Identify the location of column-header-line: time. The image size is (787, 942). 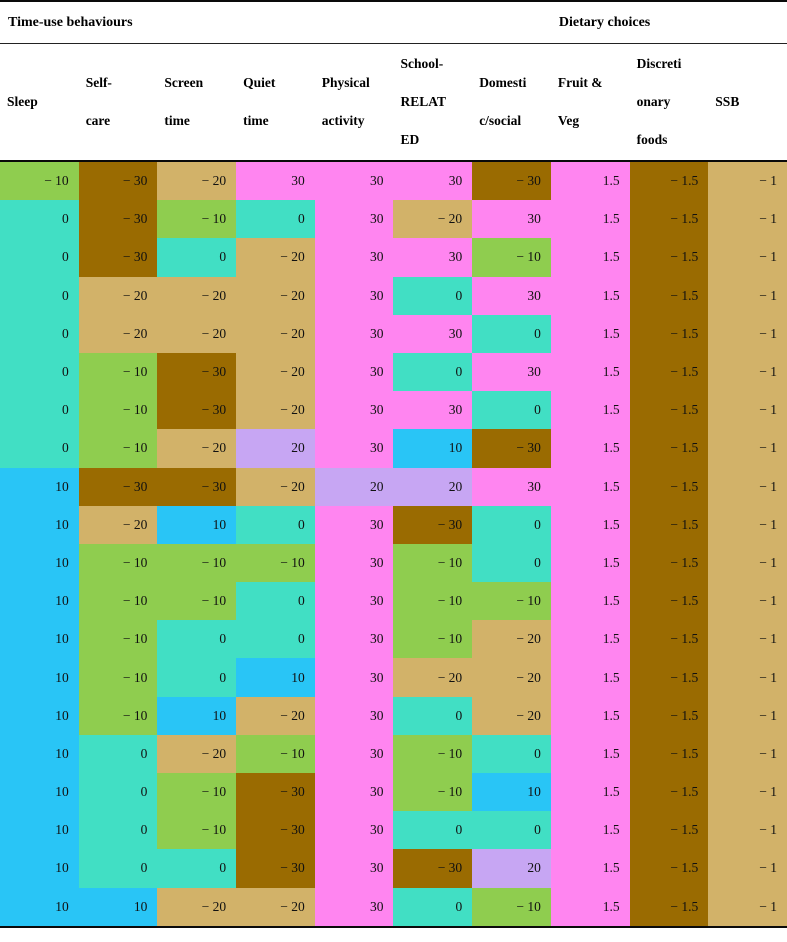
(256, 120).